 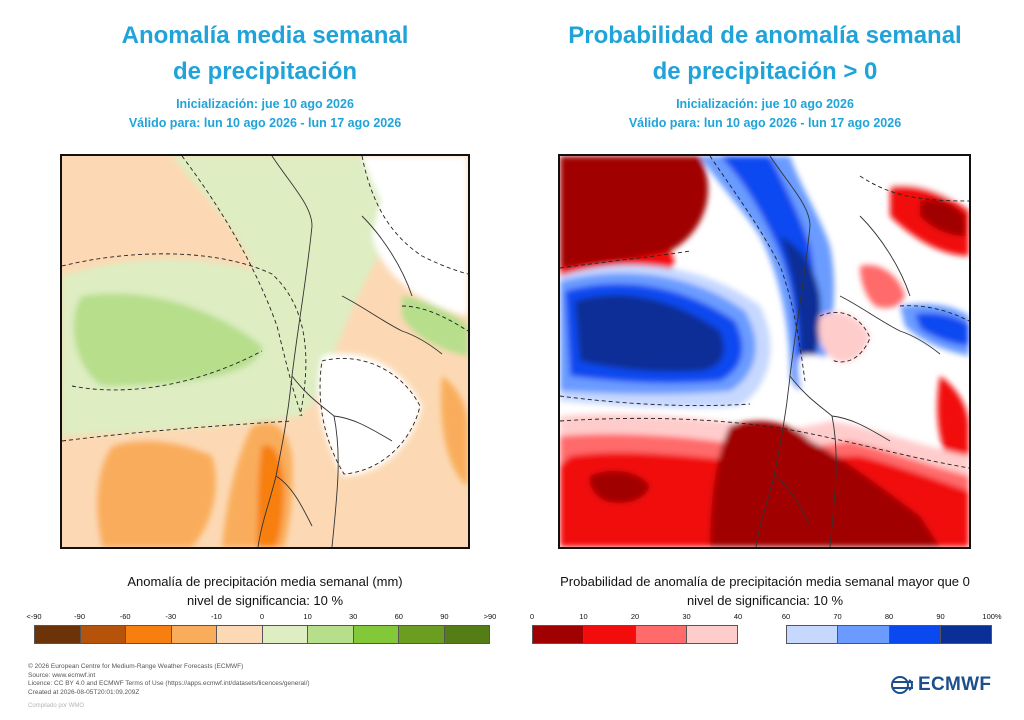 I want to click on right-title-line-2: de precipitación > 0, so click(x=765, y=71).